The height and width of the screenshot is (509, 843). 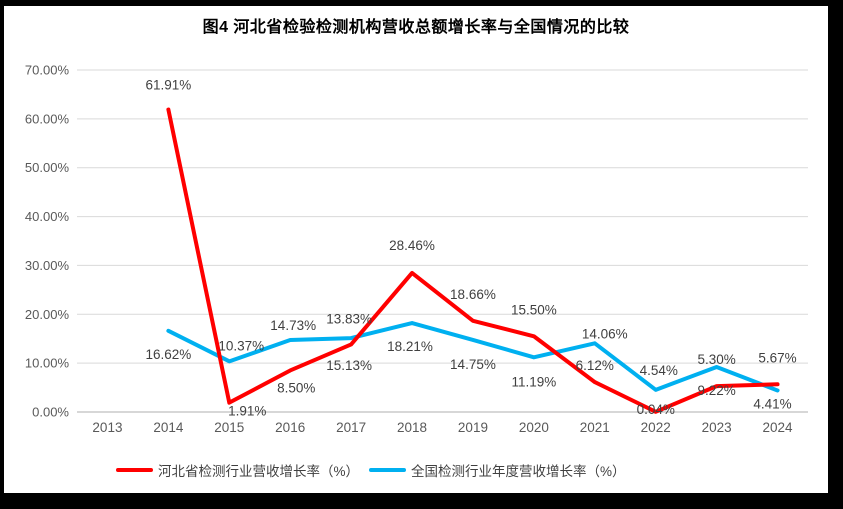 I want to click on legend-item-national: 全国检测行业年度营收增长率（%）, so click(x=497, y=470).